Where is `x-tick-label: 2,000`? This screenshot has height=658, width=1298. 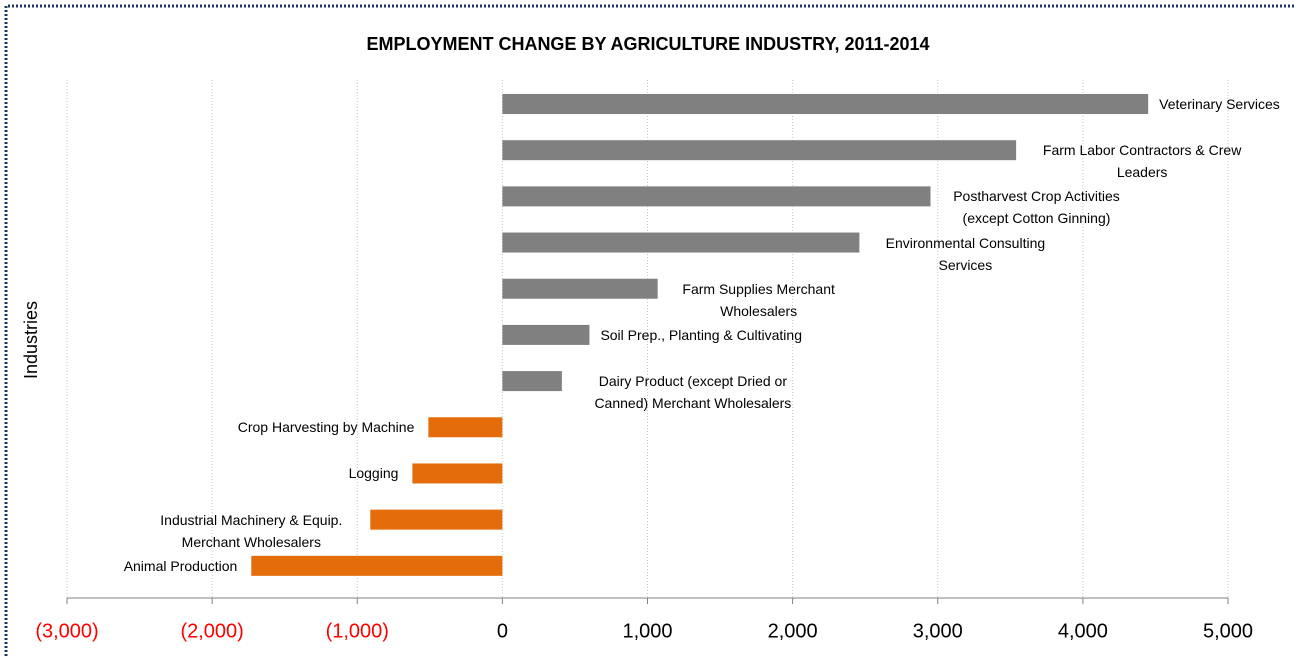 x-tick-label: 2,000 is located at coordinates (793, 631).